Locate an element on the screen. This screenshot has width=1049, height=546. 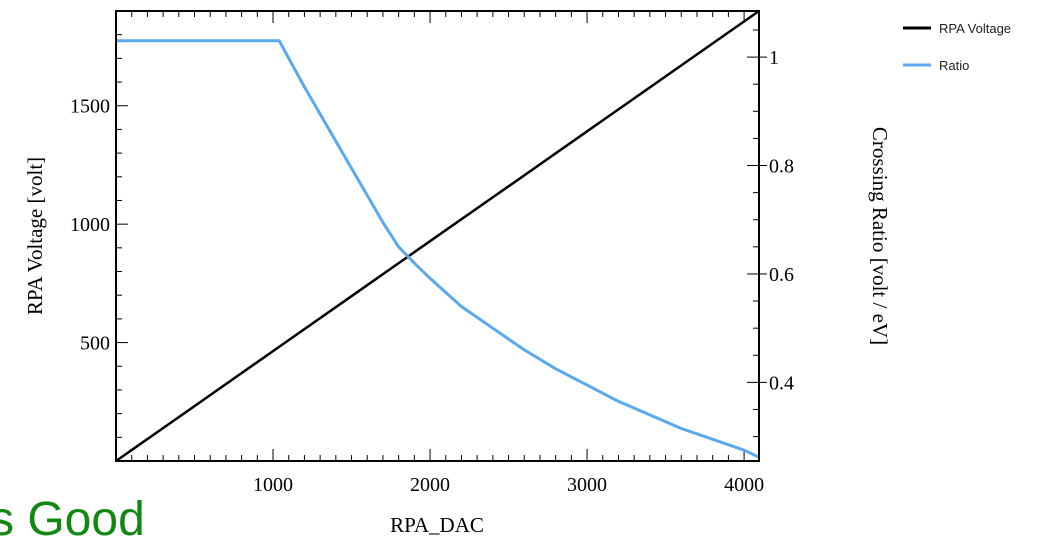
overlay-caption: ks Good is located at coordinates (72, 519).